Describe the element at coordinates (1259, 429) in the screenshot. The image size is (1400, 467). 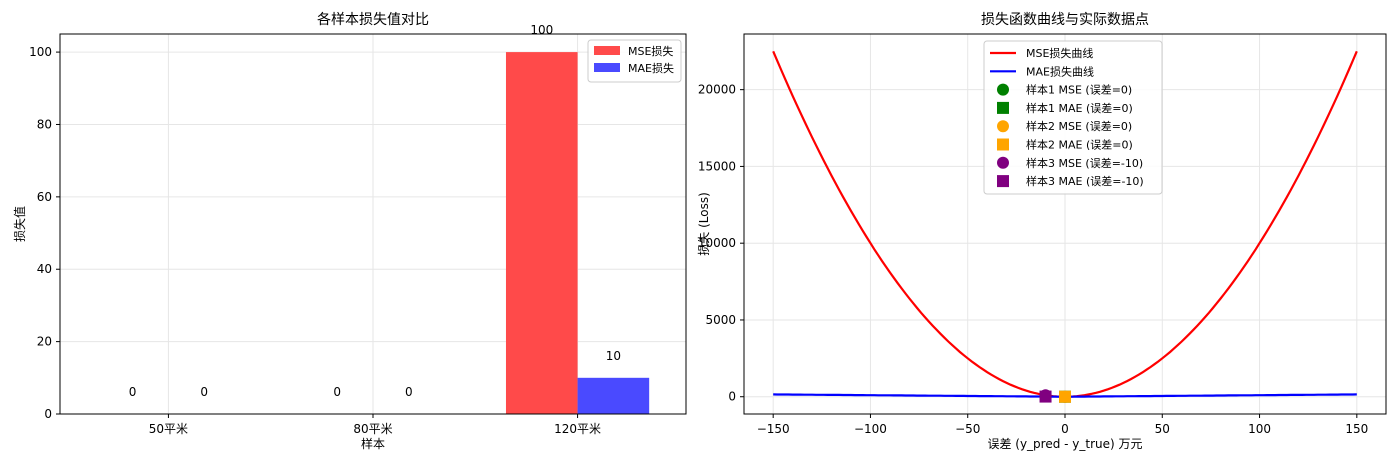
I see `x-tick-label: 100` at that location.